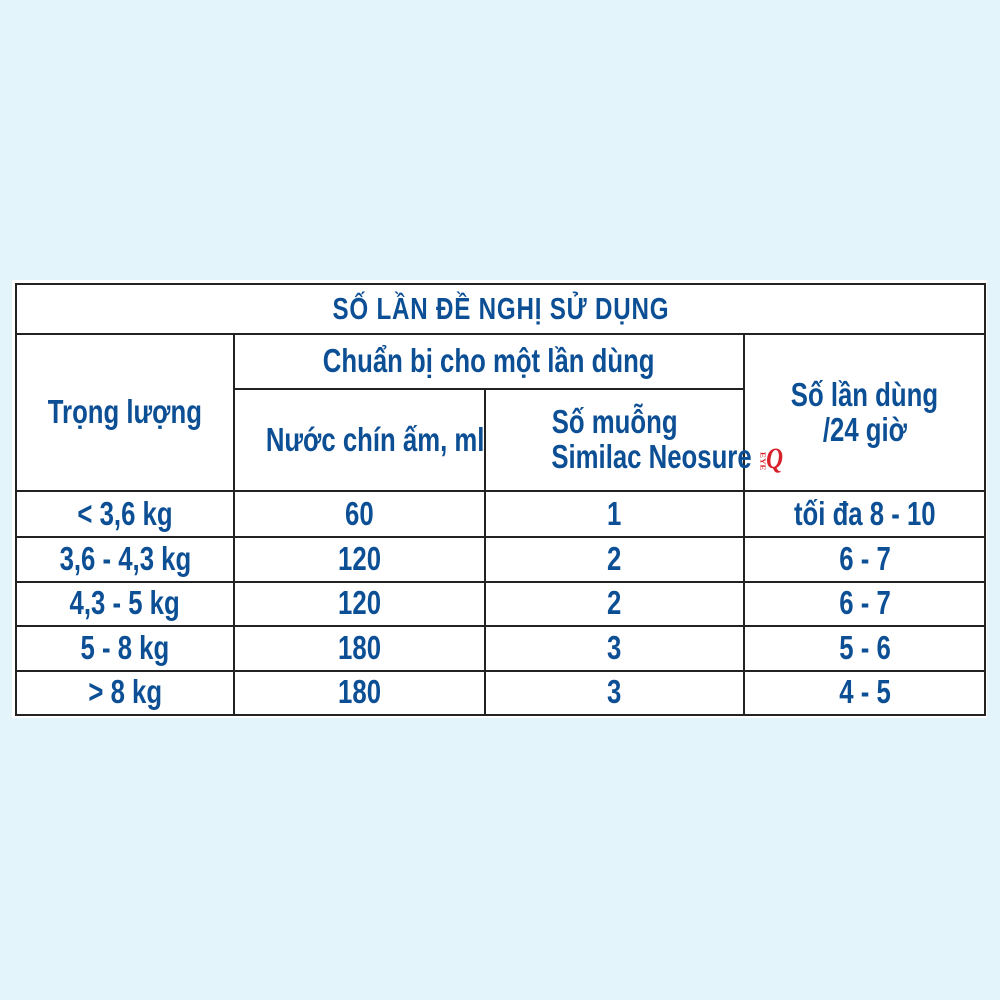  I want to click on header-weight: Trọng lượng, so click(125, 412).